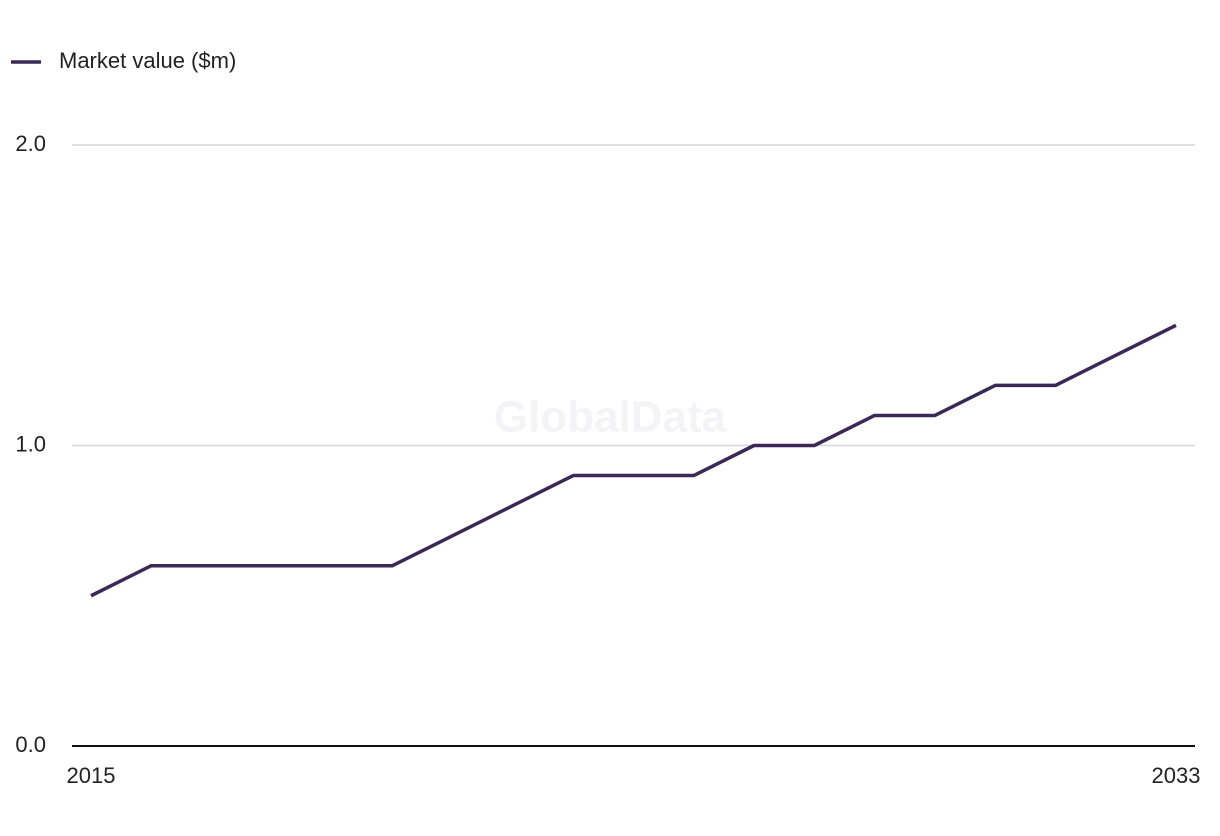  What do you see at coordinates (30, 143) in the screenshot?
I see `y-tick-label: 2.0` at bounding box center [30, 143].